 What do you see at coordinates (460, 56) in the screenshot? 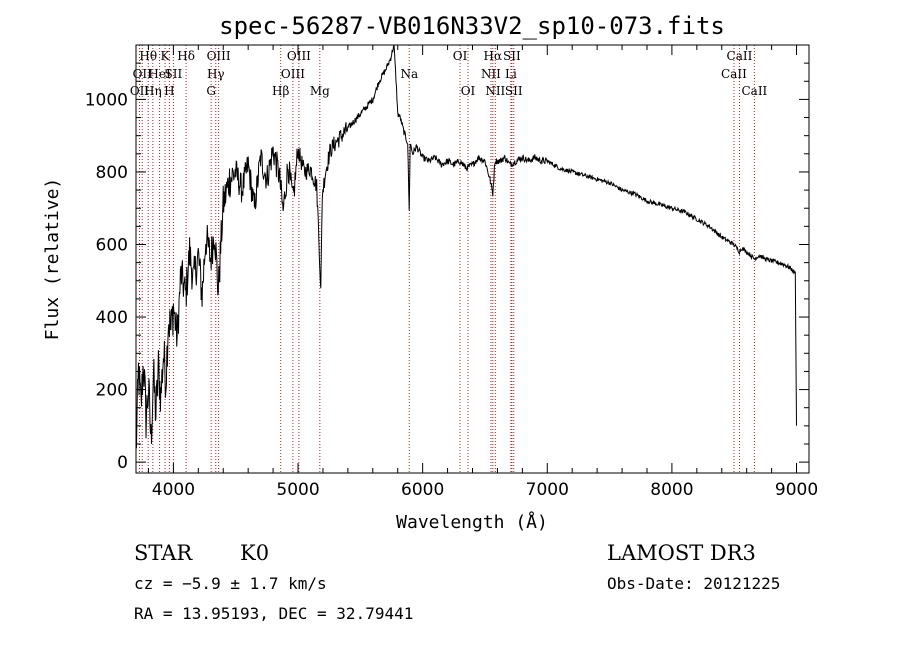
I see `line-label-17: OI` at bounding box center [460, 56].